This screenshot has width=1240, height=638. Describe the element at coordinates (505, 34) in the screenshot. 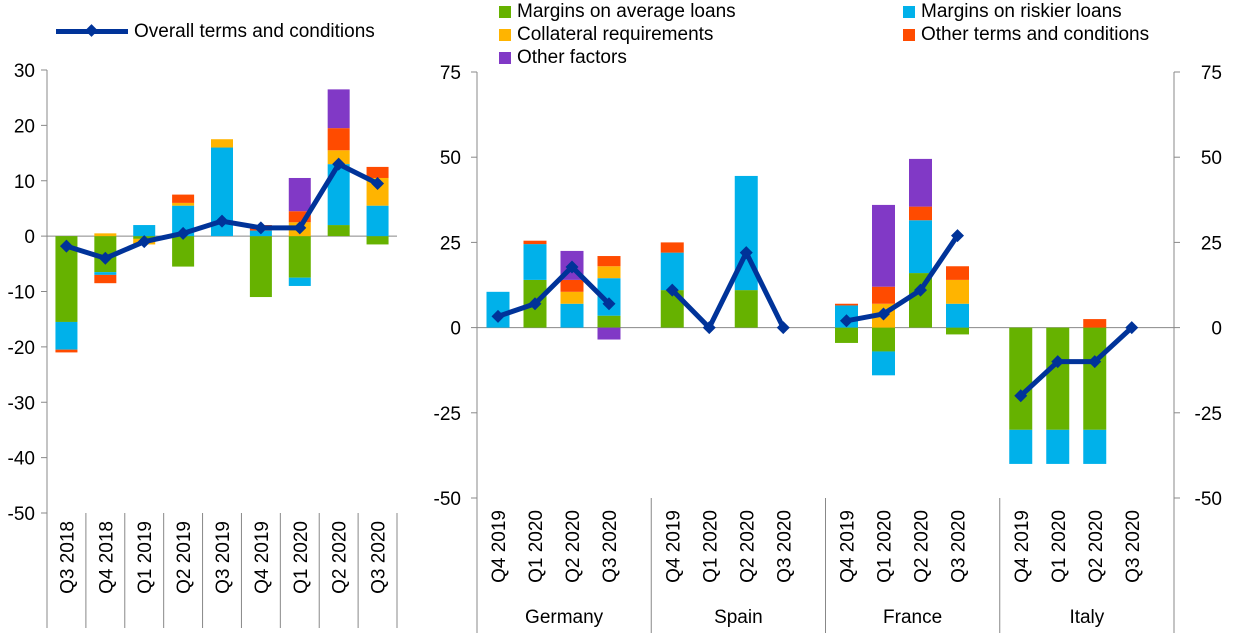

I see `legend-swatch-collateral` at that location.